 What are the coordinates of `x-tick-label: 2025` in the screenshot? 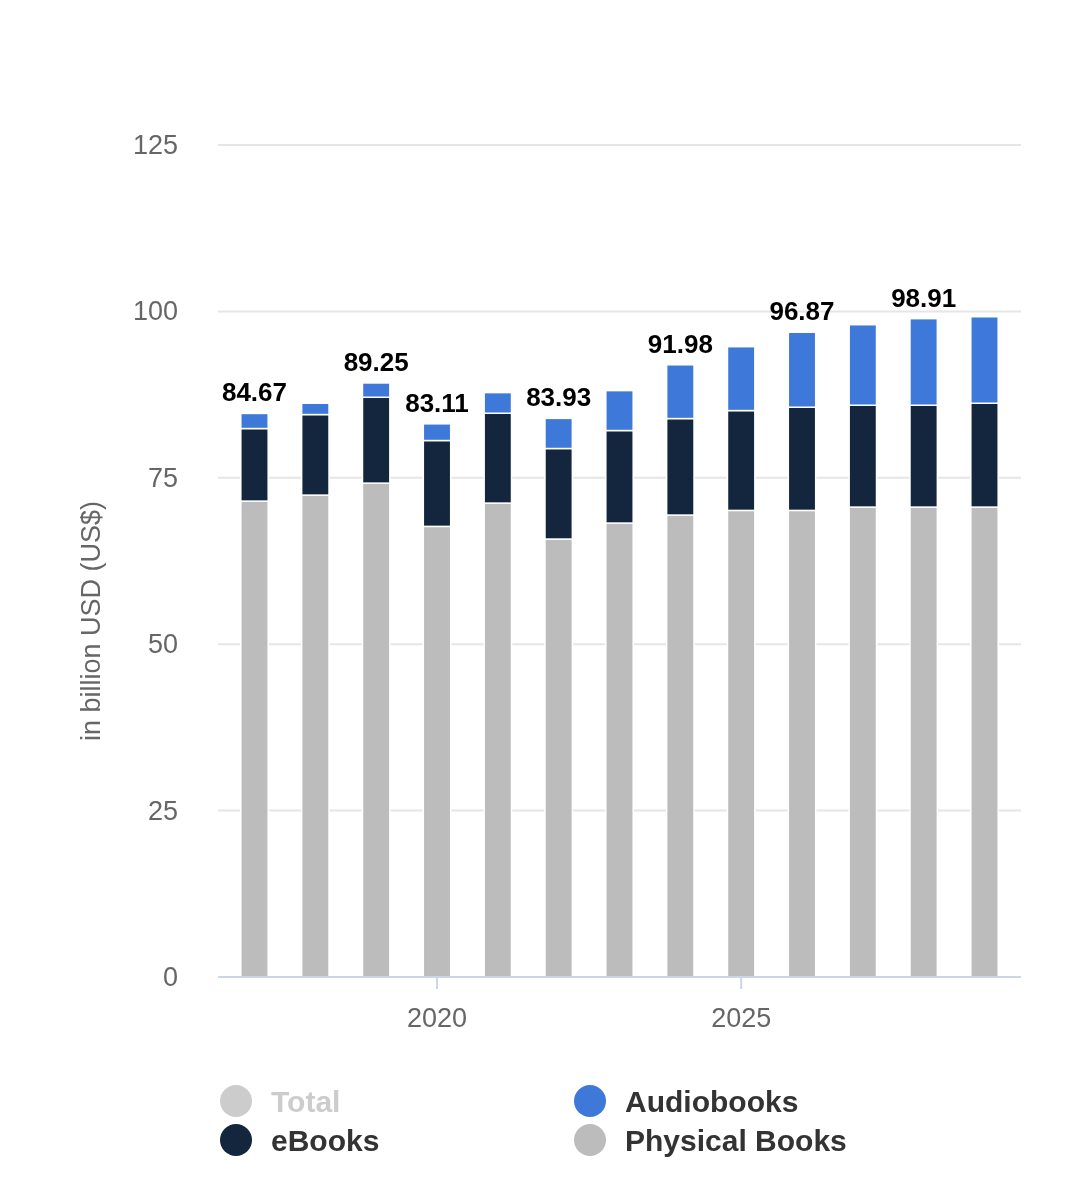 It's located at (741, 1018).